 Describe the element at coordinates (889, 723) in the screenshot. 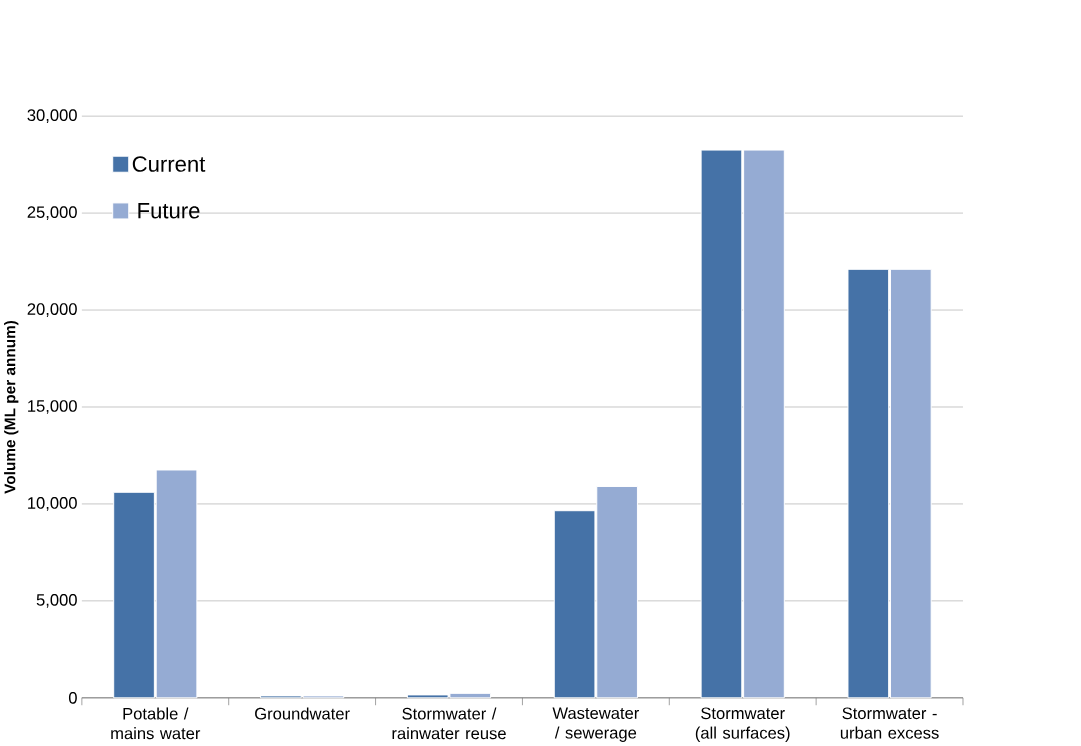

I see `x-tick-label: Stormwater - urban excess` at that location.